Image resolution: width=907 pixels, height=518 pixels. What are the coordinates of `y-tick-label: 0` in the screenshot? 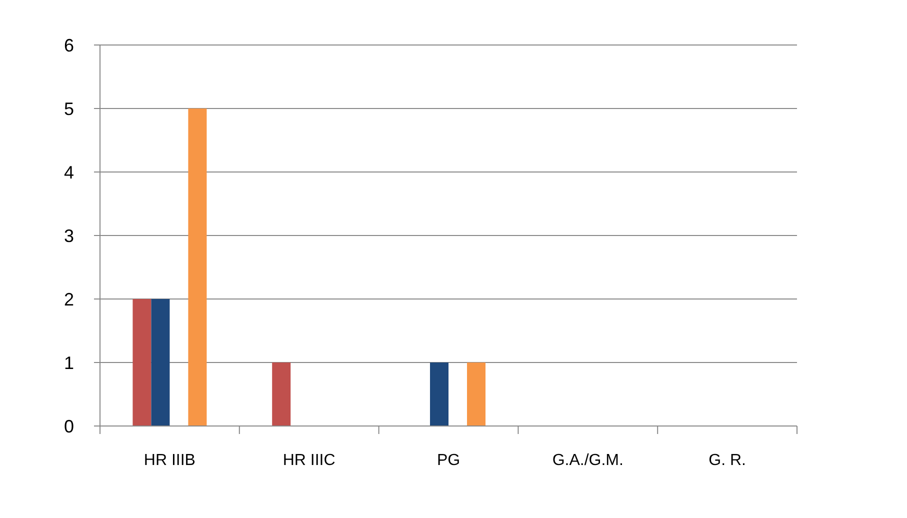 It's located at (69, 426).